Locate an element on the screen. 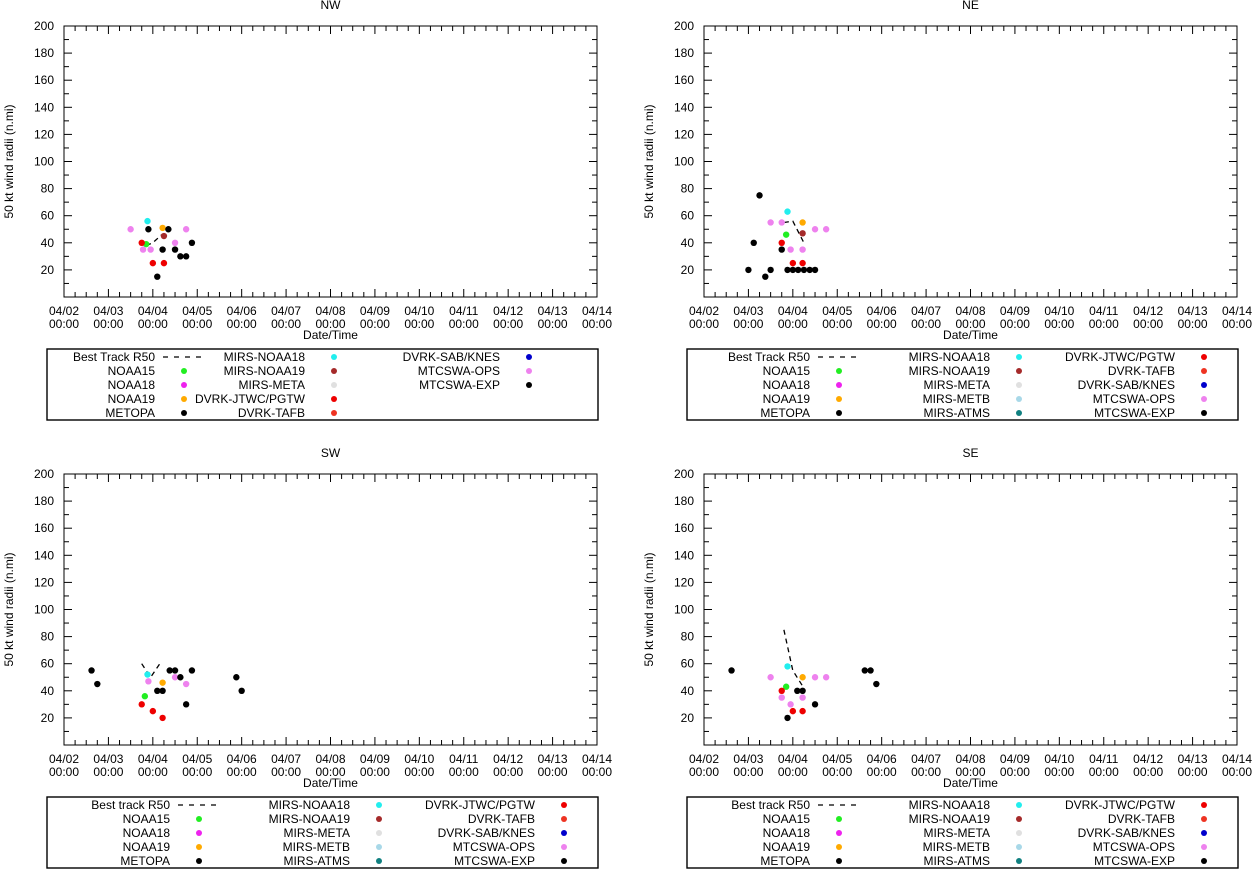 The image size is (1253, 875). series-mtcswa-exp is located at coordinates (170, 253).